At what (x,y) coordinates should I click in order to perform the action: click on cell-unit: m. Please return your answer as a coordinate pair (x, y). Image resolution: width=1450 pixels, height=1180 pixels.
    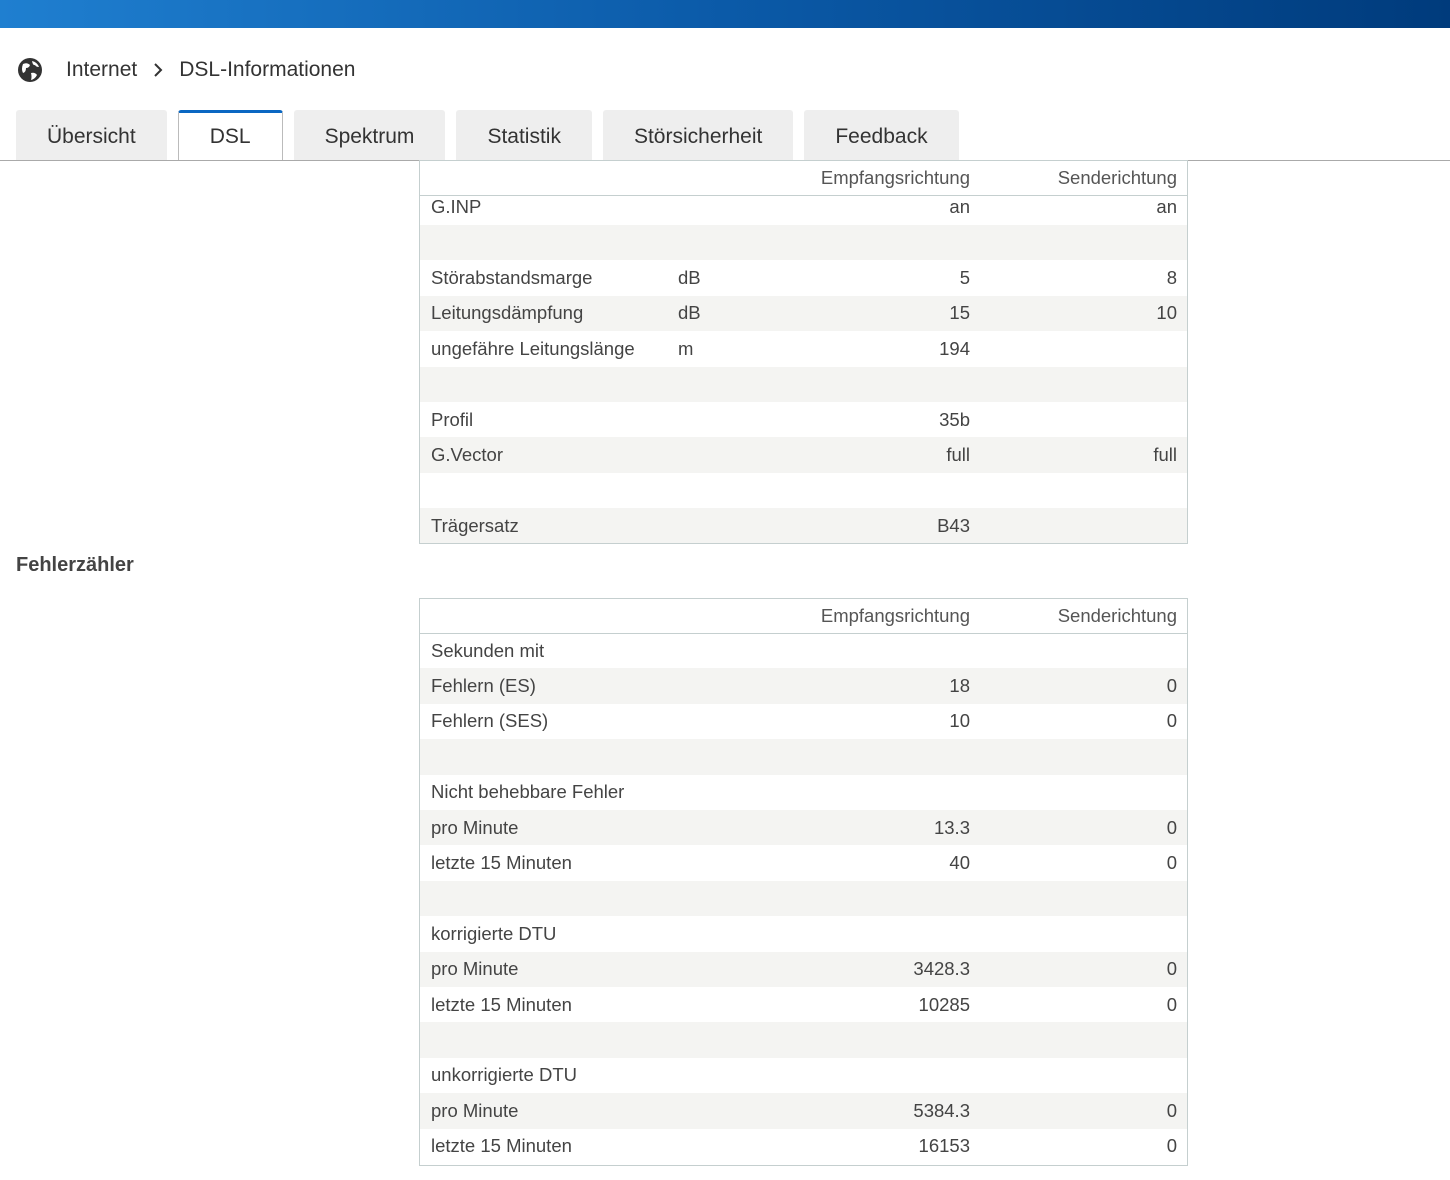
    Looking at the image, I should click on (686, 348).